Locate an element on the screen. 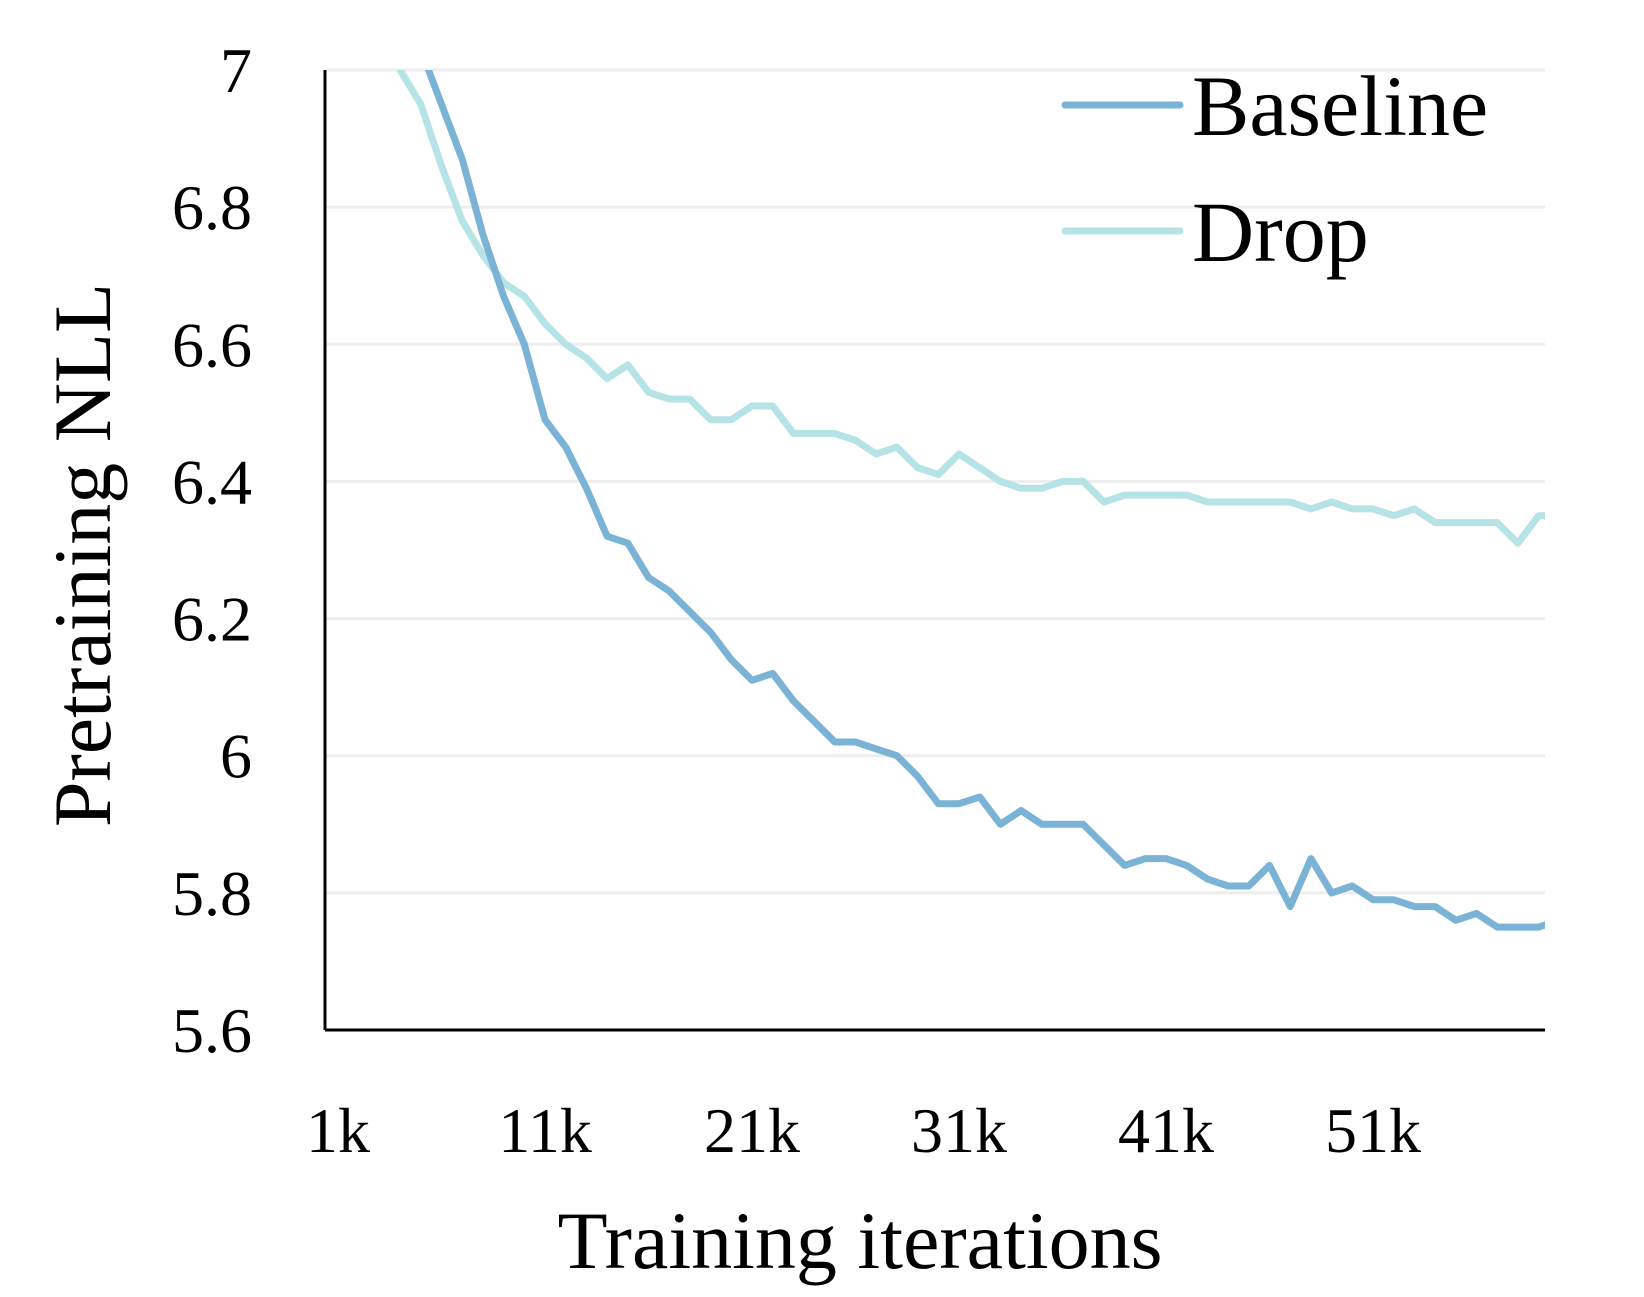 The width and height of the screenshot is (1644, 1297). y-tick-label: 5.6 is located at coordinates (212, 1030).